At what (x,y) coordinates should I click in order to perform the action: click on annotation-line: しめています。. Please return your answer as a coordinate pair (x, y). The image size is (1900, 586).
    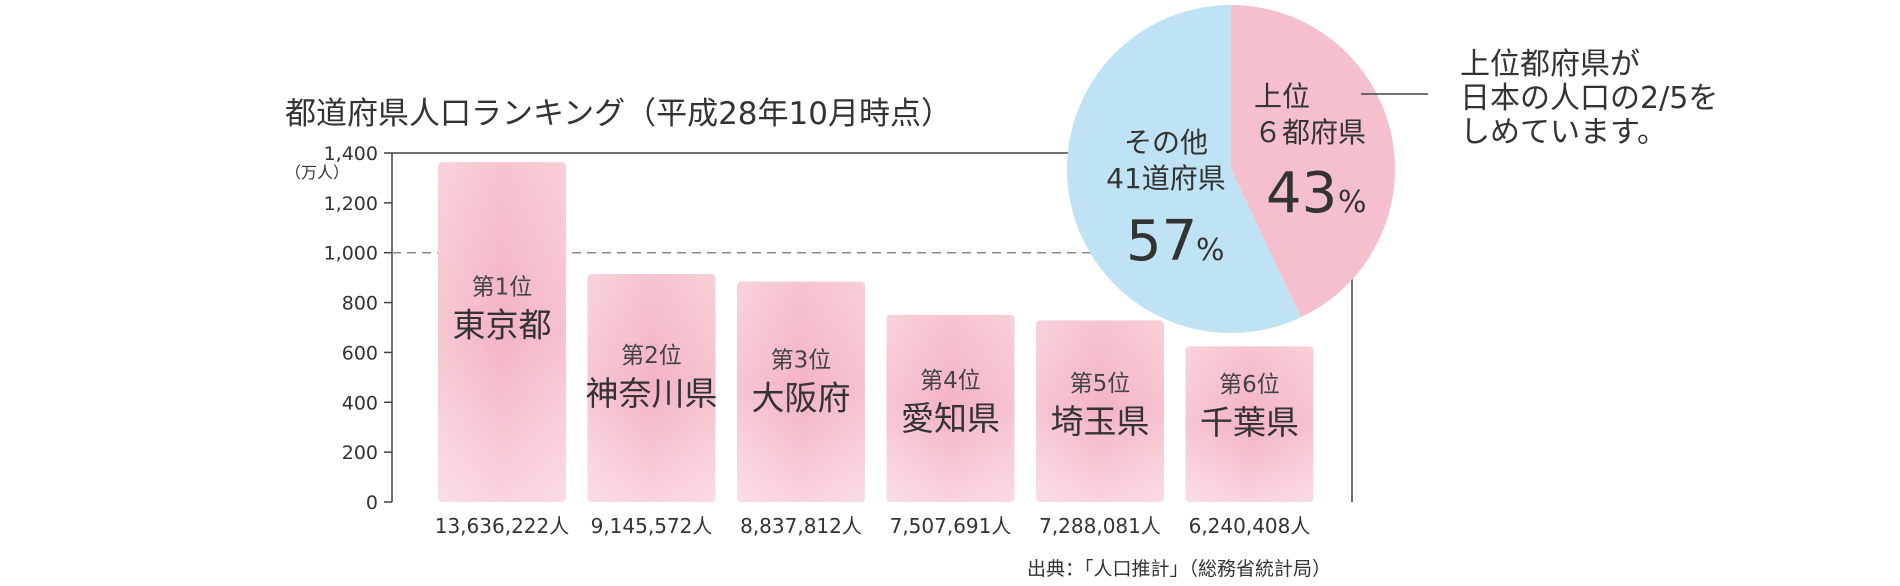
    Looking at the image, I should click on (1563, 132).